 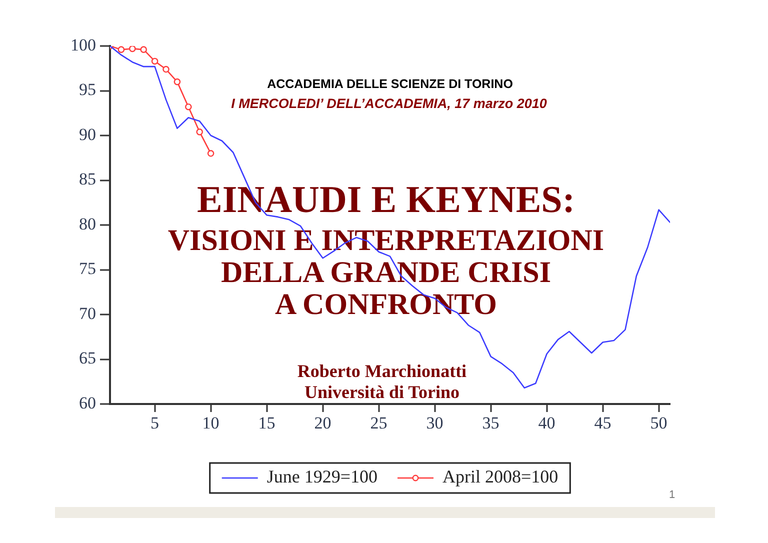 I want to click on legend-label: April 2008=100, so click(x=500, y=476).